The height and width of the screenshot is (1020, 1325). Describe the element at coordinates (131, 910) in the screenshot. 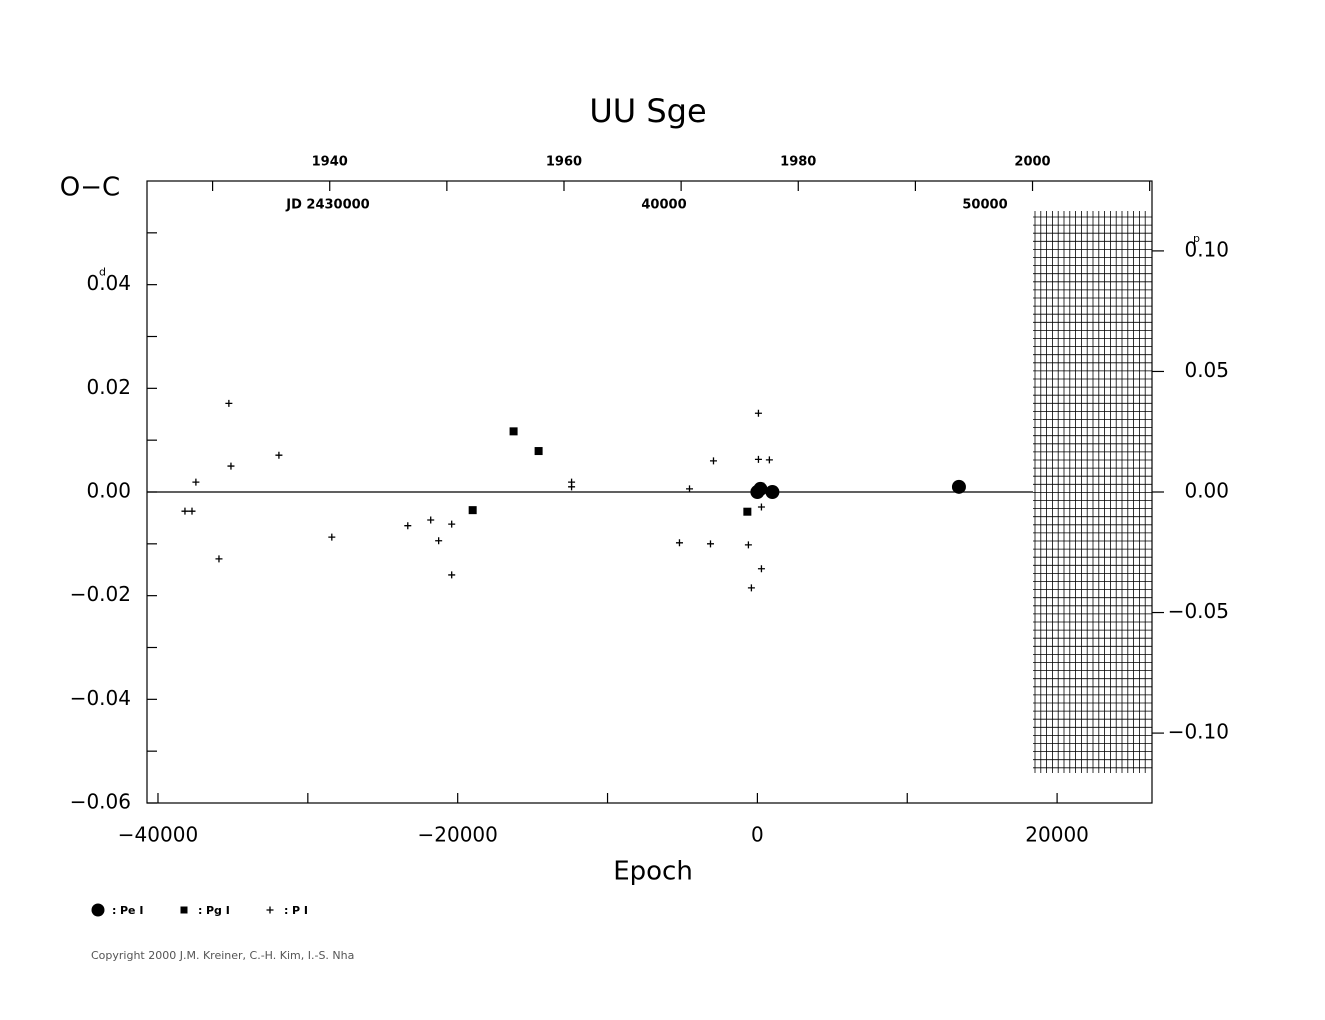

I see `legend-label: Pe I` at that location.